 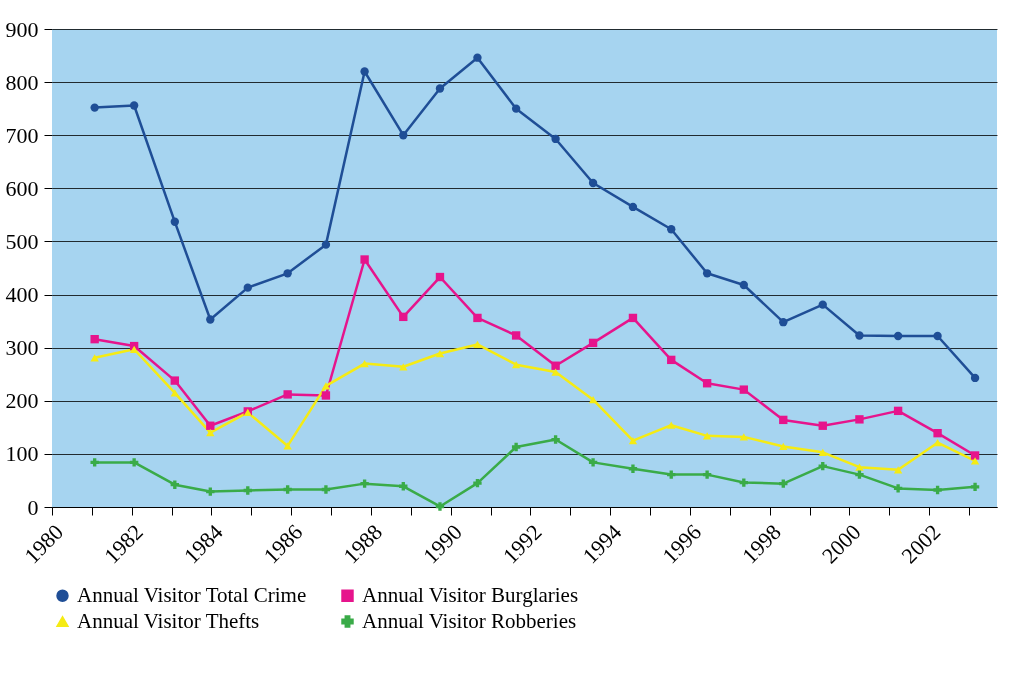 What do you see at coordinates (168, 620) in the screenshot?
I see `legend-label: Annual Visitor Thefts` at bounding box center [168, 620].